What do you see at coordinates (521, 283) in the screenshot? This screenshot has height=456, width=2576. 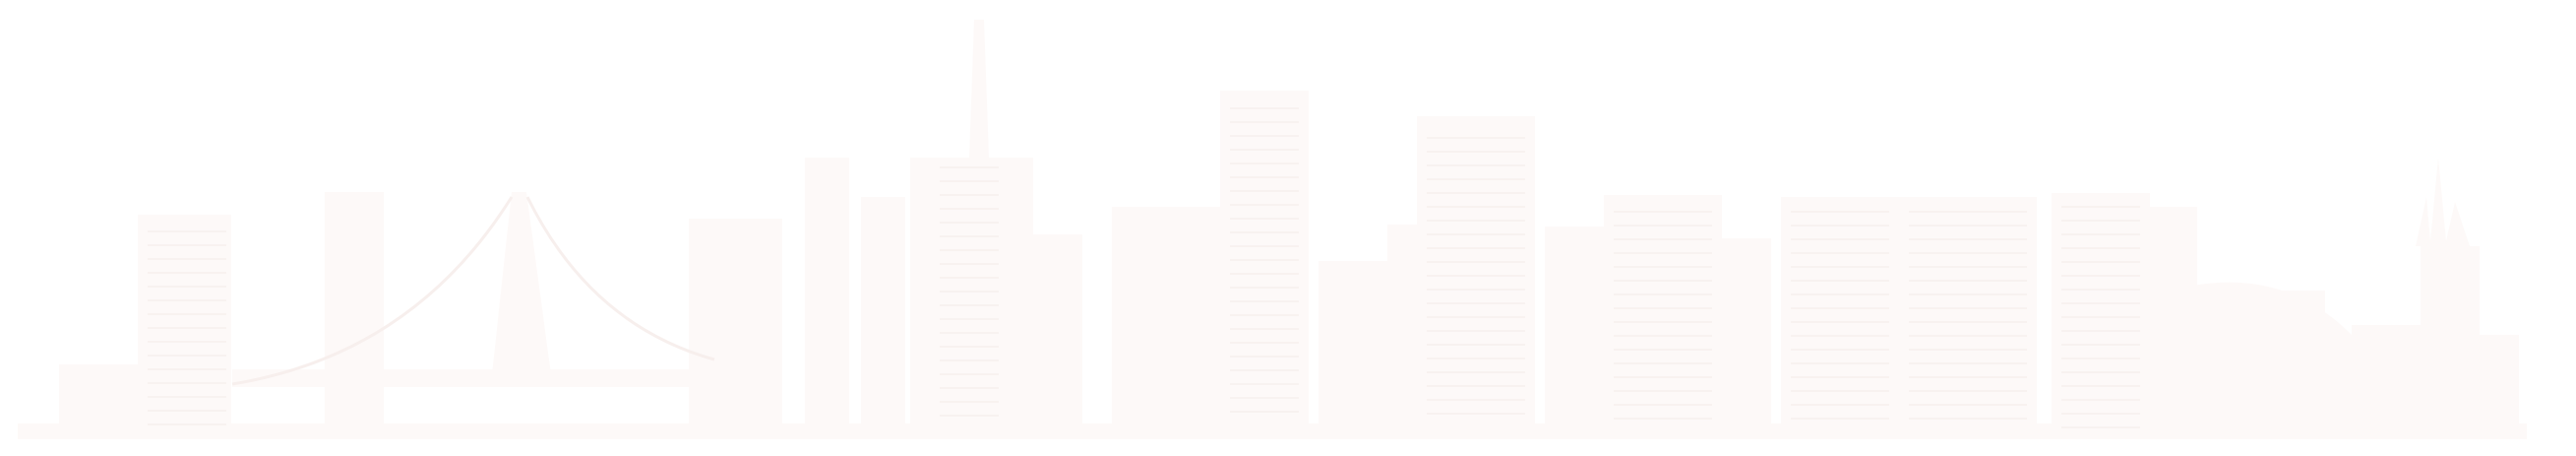 I see `bridge-pylon` at bounding box center [521, 283].